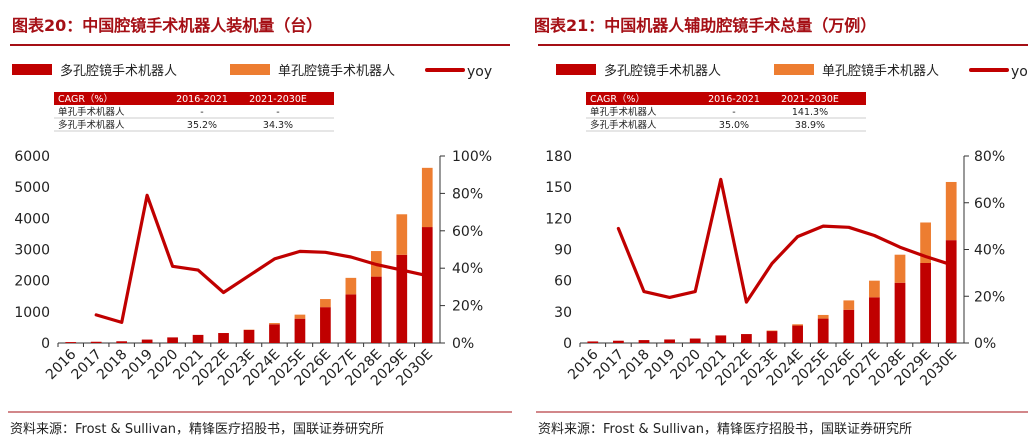 The image size is (1028, 444). I want to click on y-right-tick-label: 20%, so click(989, 297).